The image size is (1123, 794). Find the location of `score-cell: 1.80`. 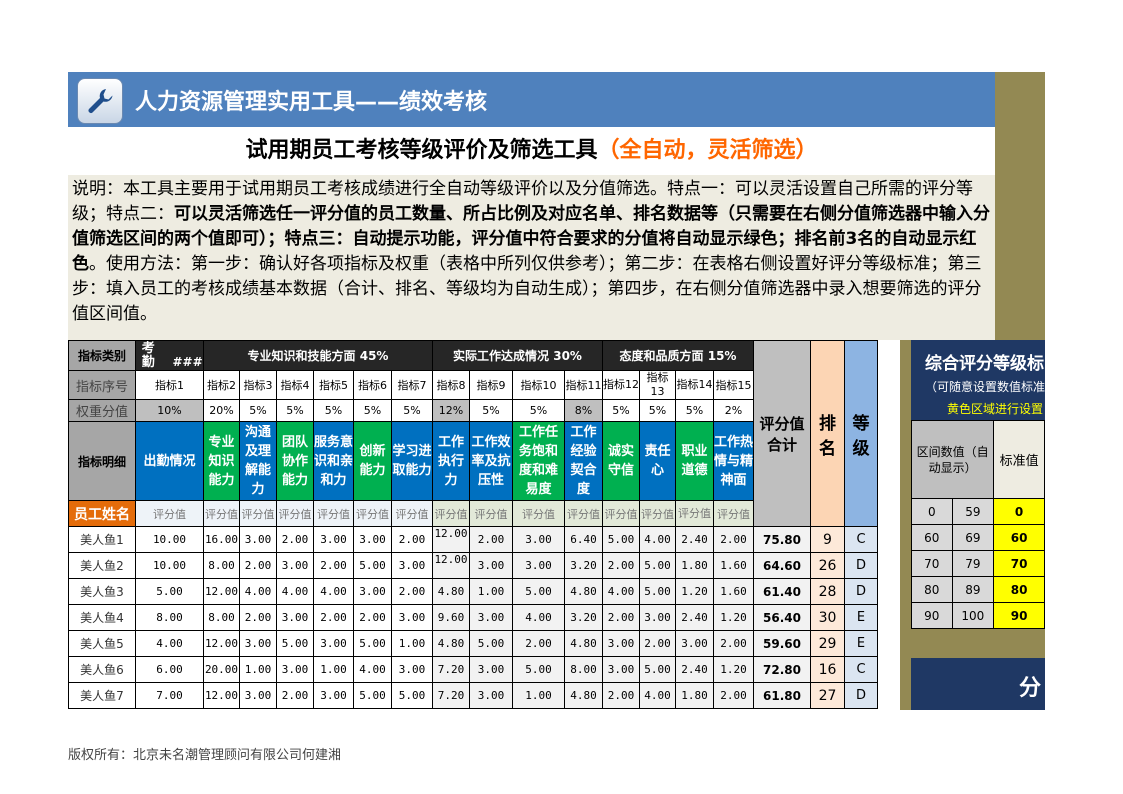

score-cell: 1.80 is located at coordinates (694, 695).